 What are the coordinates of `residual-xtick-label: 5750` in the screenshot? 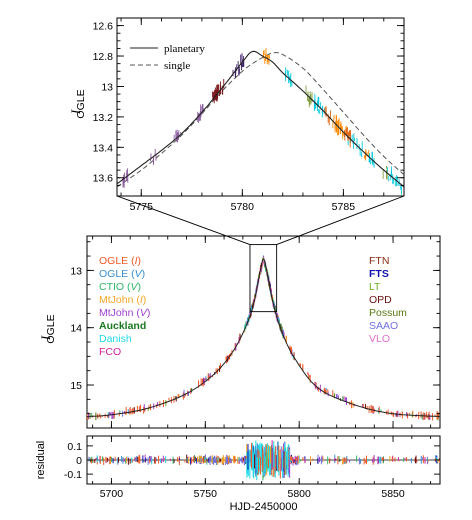 It's located at (206, 494).